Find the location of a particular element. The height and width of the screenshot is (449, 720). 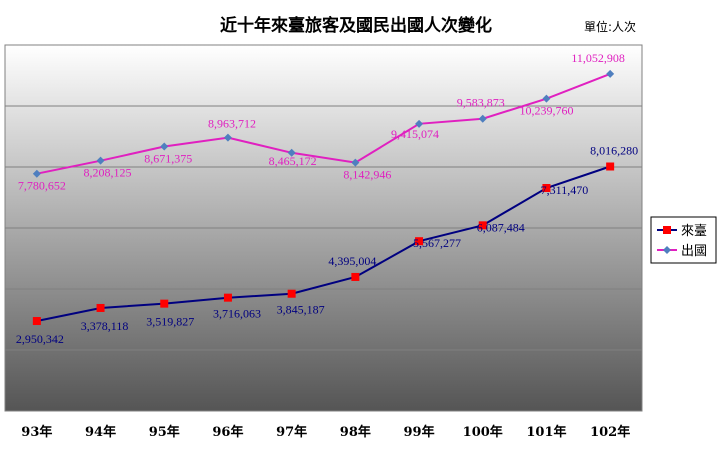

data-label-出國: 11,052,908 is located at coordinates (598, 58).